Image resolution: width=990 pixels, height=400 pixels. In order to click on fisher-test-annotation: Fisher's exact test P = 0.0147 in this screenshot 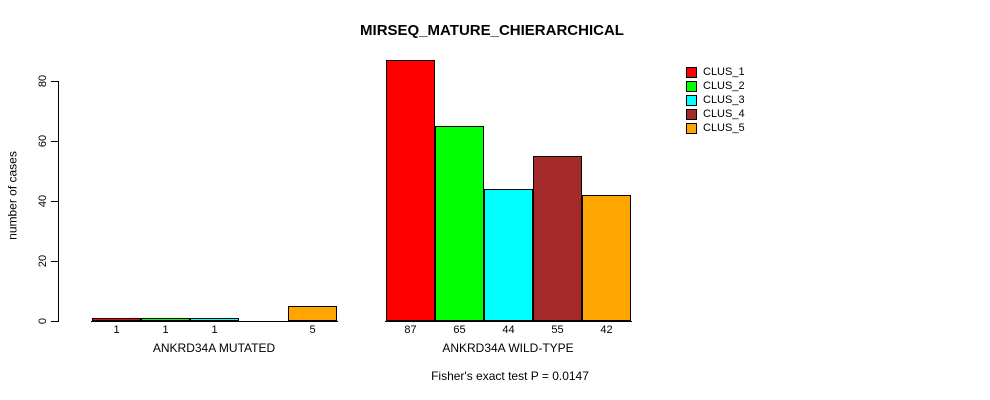, I will do `click(510, 376)`.